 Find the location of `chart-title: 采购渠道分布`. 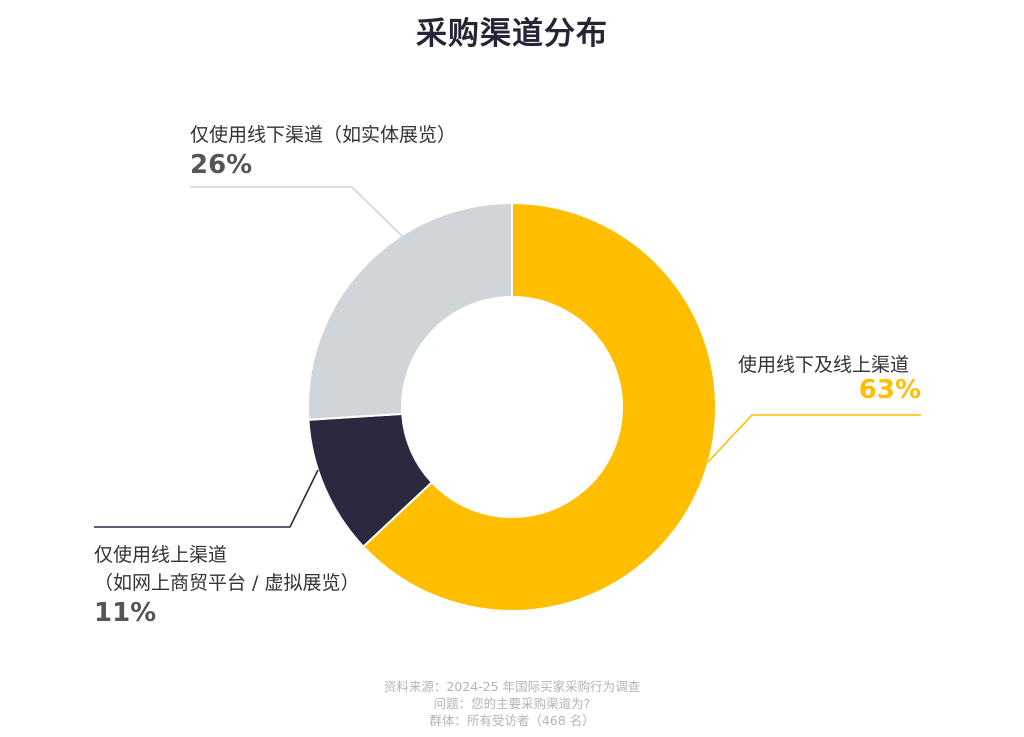

chart-title: 采购渠道分布 is located at coordinates (512, 34).